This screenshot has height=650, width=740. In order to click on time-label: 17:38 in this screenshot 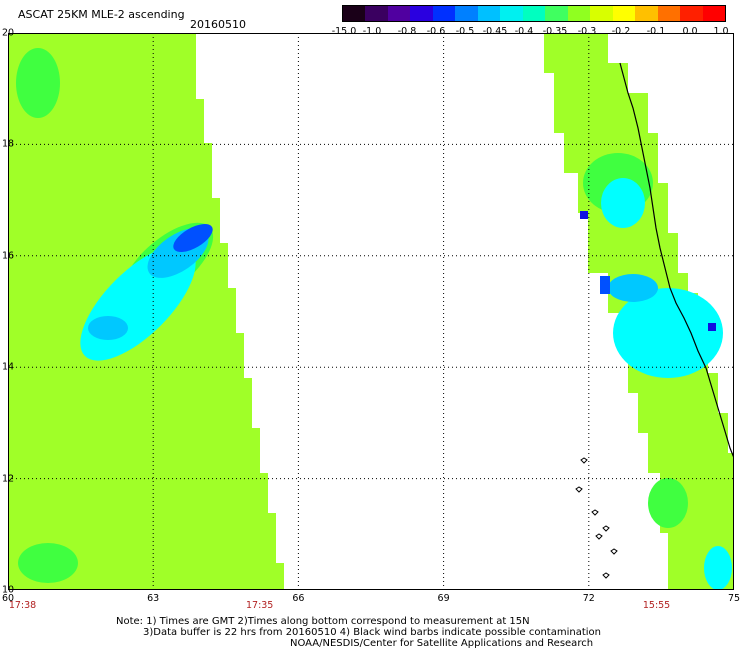, I will do `click(22, 605)`.